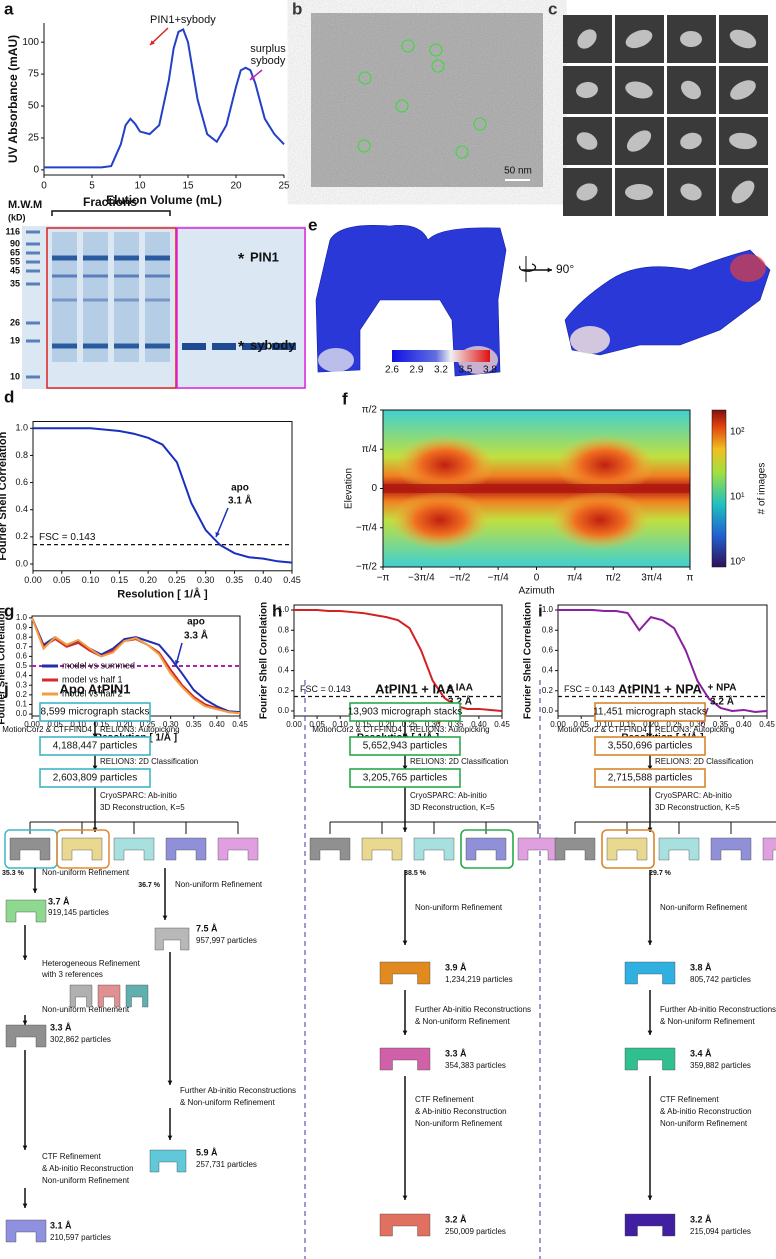 Image resolution: width=776 pixels, height=1259 pixels. What do you see at coordinates (140, 186) in the screenshot?
I see `x-tick-label: 10` at bounding box center [140, 186].